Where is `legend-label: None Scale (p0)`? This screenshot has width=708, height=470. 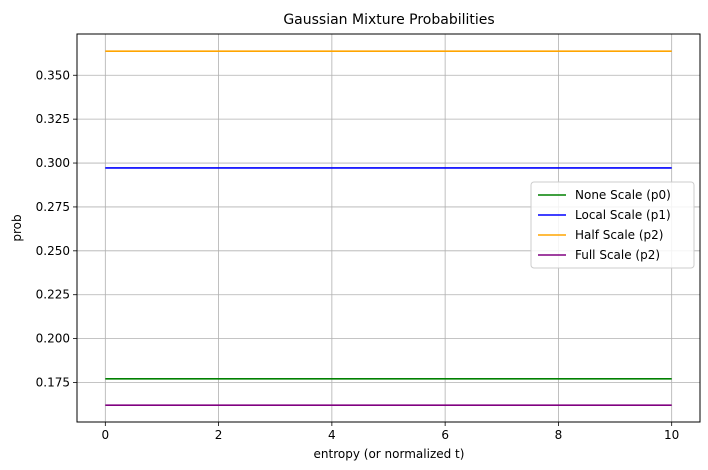 legend-label: None Scale (p0) is located at coordinates (623, 195).